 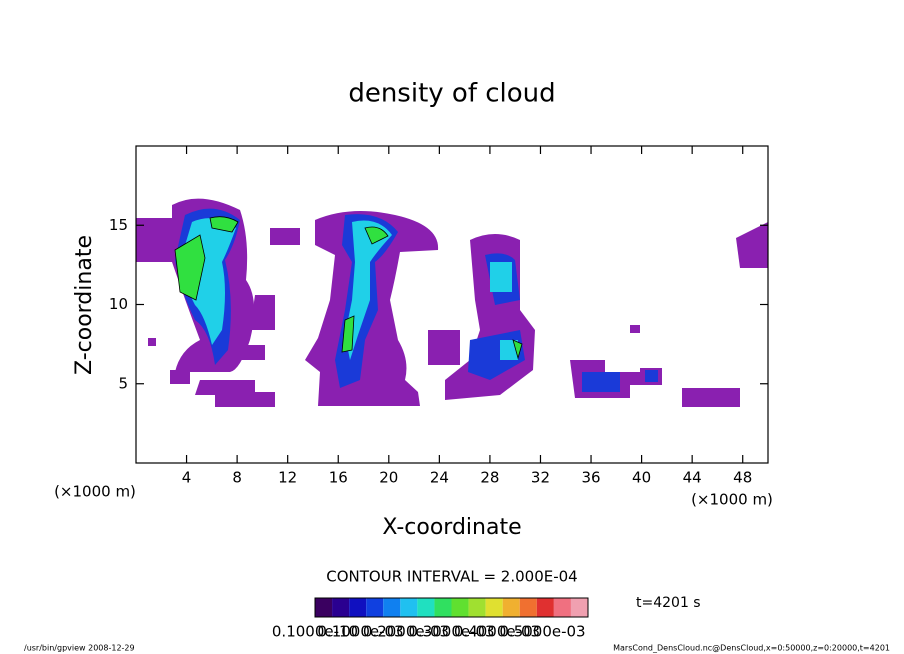 I want to click on y-axis-label: Z-coordinate, so click(x=84, y=305).